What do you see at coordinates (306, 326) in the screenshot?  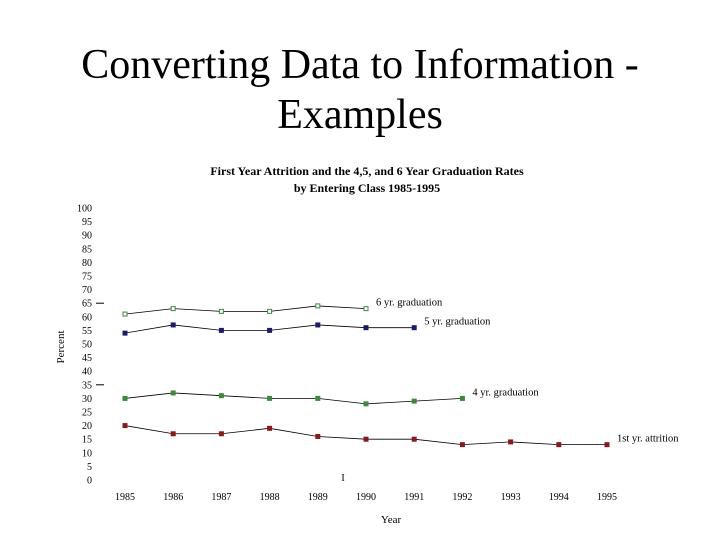 I see `series-1: 5 yr. graduation` at bounding box center [306, 326].